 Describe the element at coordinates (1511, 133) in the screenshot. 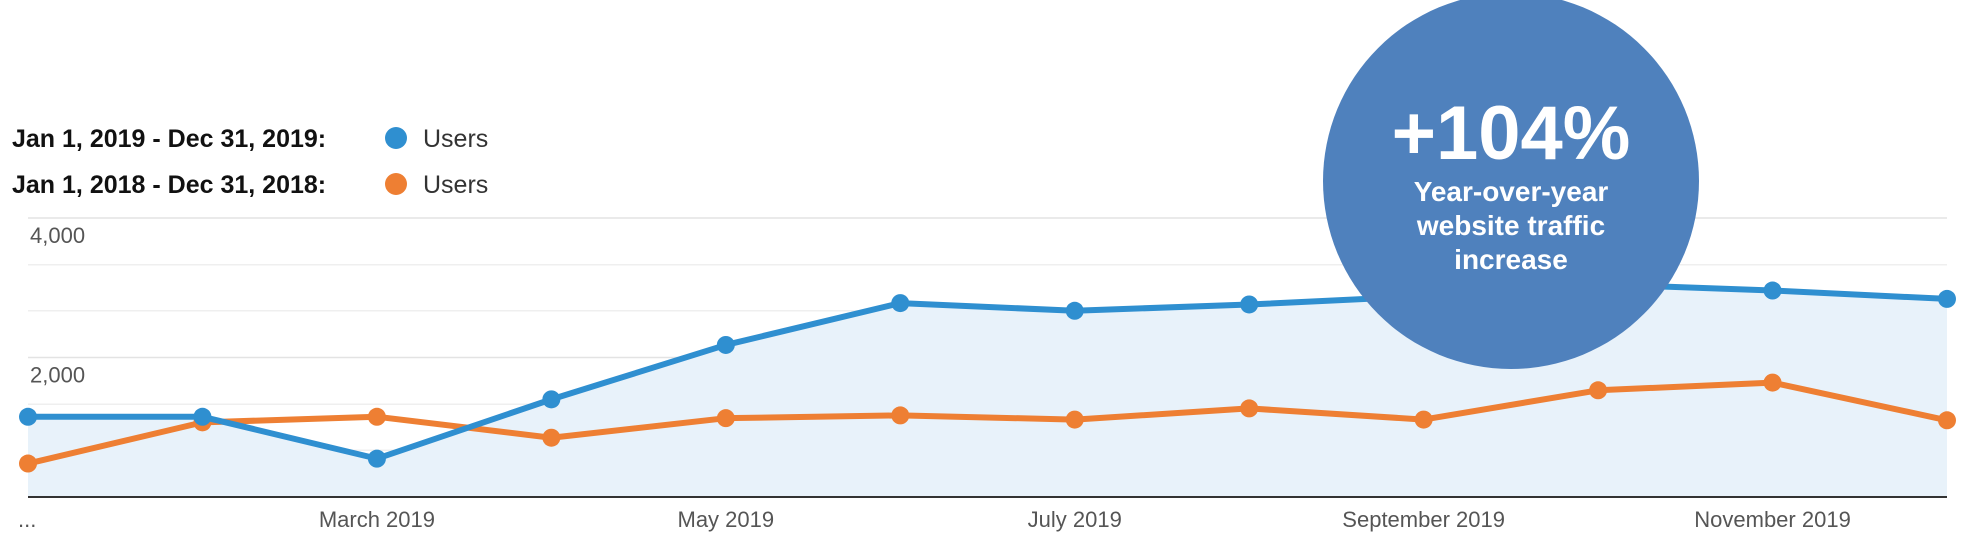

I see `callout-value: +104%` at that location.